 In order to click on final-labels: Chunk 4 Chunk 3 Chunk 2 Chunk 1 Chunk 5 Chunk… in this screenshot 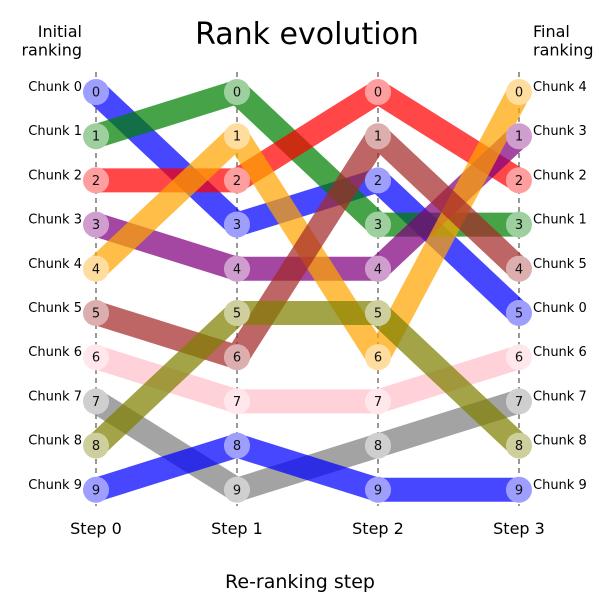, I will do `click(560, 286)`.